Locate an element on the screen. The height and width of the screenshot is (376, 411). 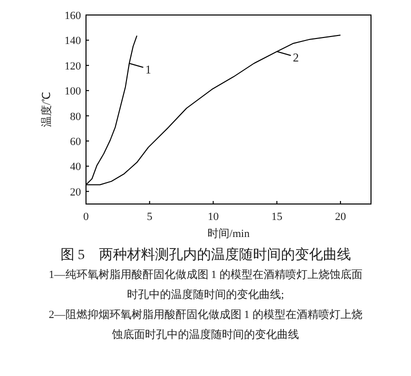
y-tick-label: 20 is located at coordinates (76, 192).